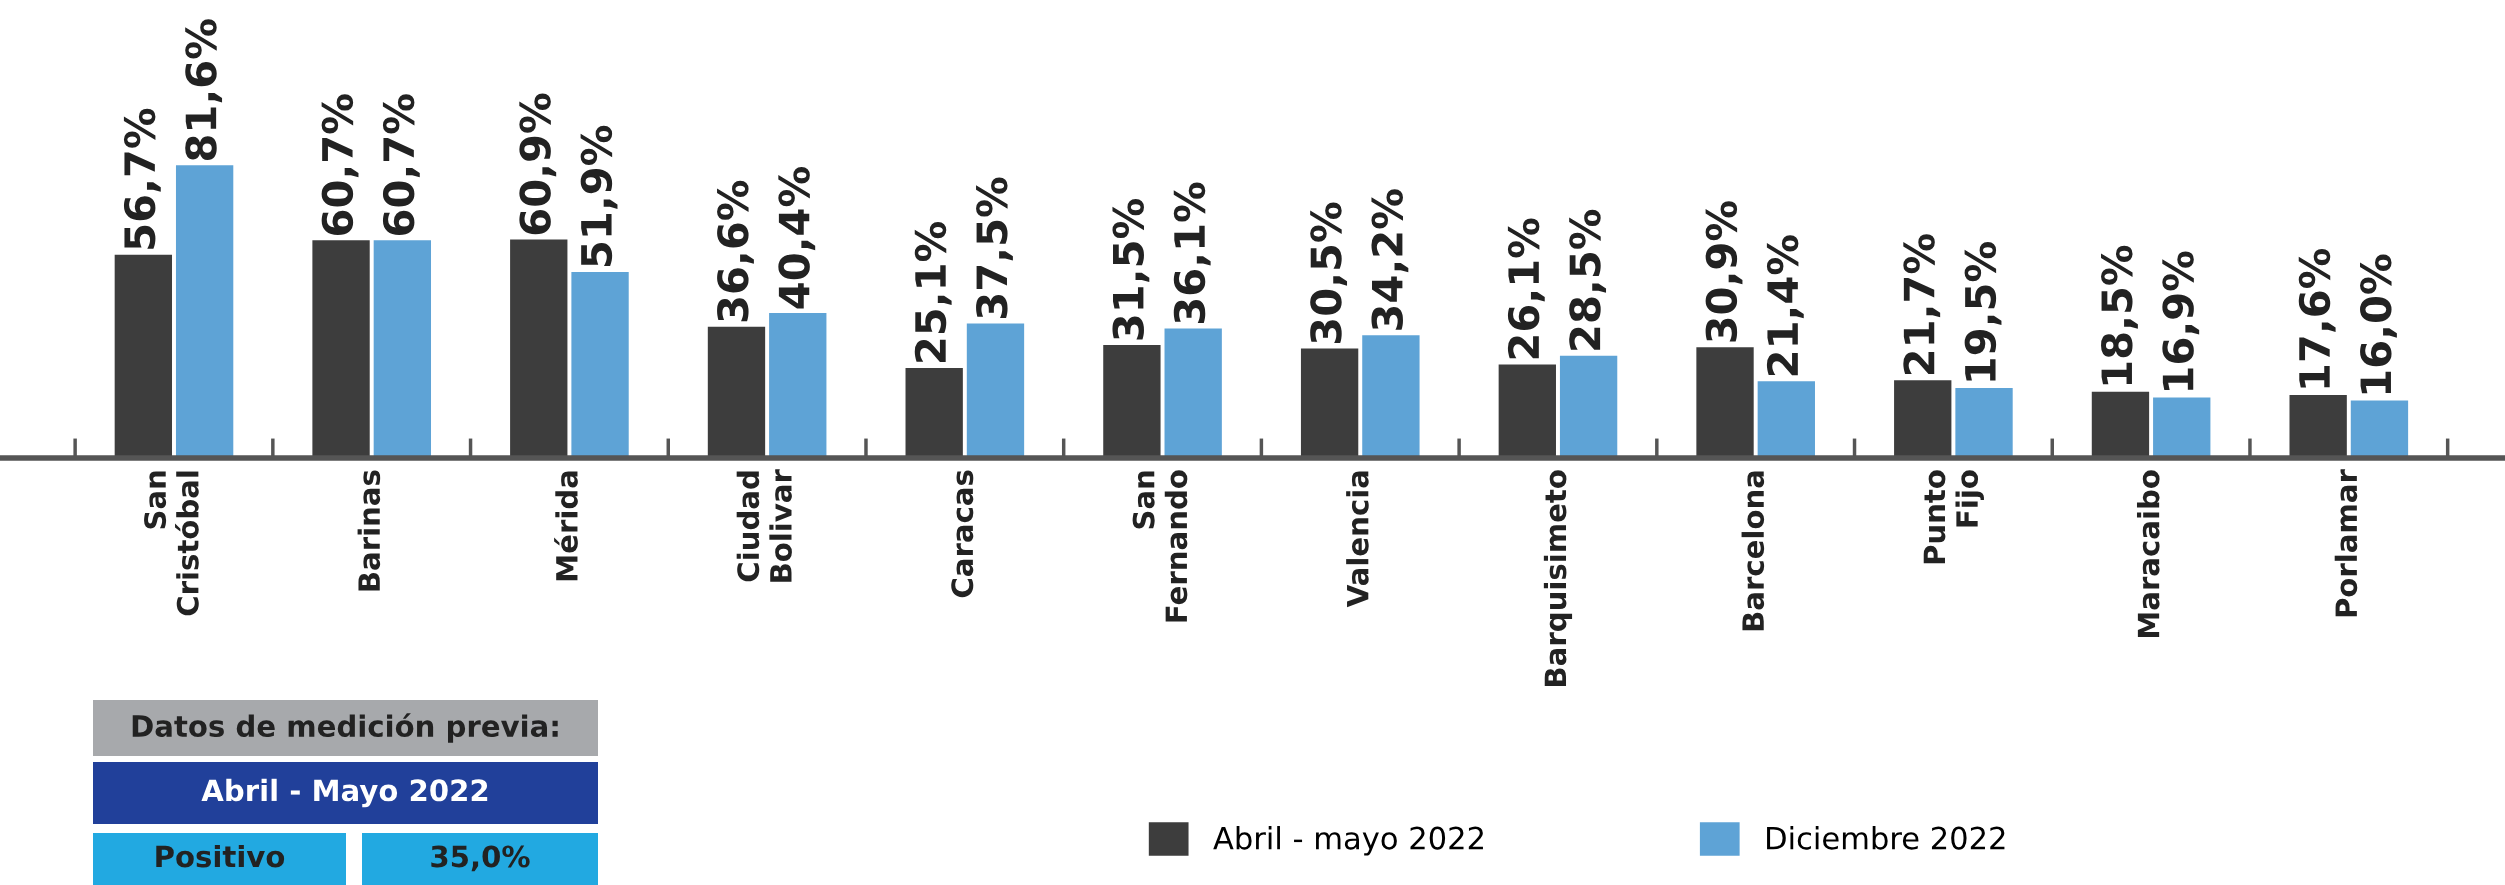 The image size is (2505, 885). I want to click on x-tick-label: Ciudad Bolivar, so click(764, 525).